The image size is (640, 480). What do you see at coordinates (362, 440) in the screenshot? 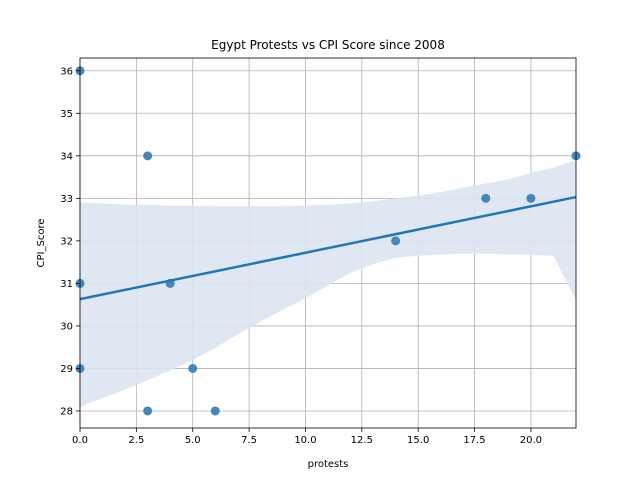
I see `x-tick-label: 12.5` at bounding box center [362, 440].